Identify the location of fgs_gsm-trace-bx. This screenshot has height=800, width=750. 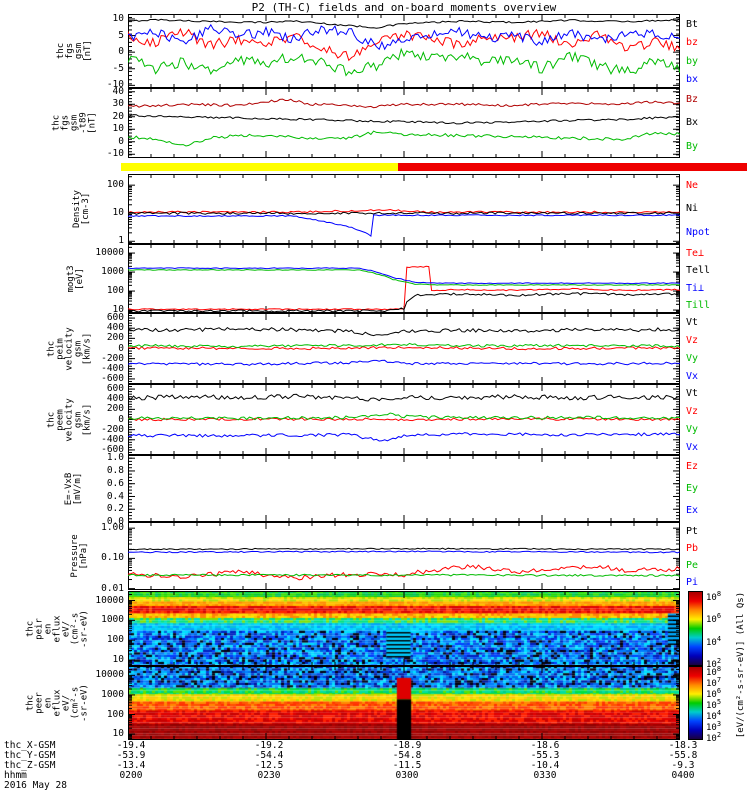
(404, 37).